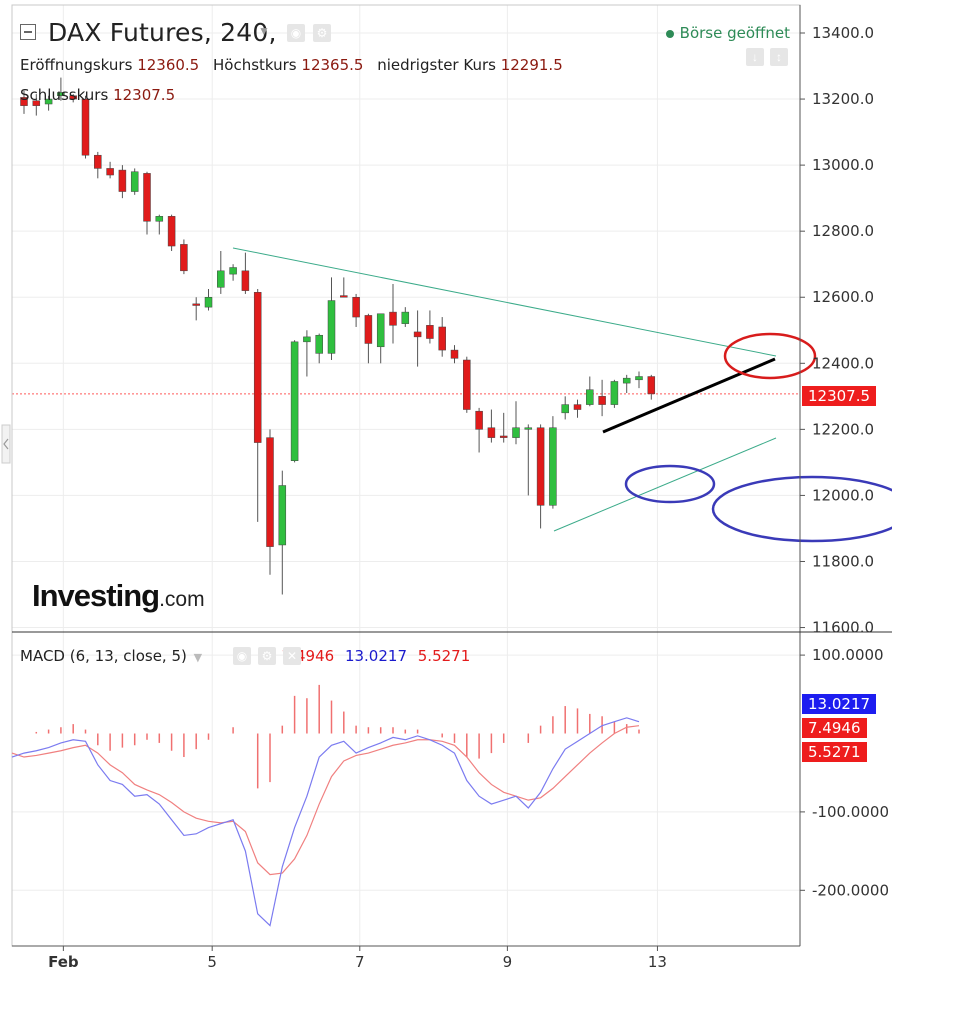 This screenshot has height=1032, width=970. Describe the element at coordinates (670, 484) in the screenshot. I see `blue-ellipse-small` at that location.